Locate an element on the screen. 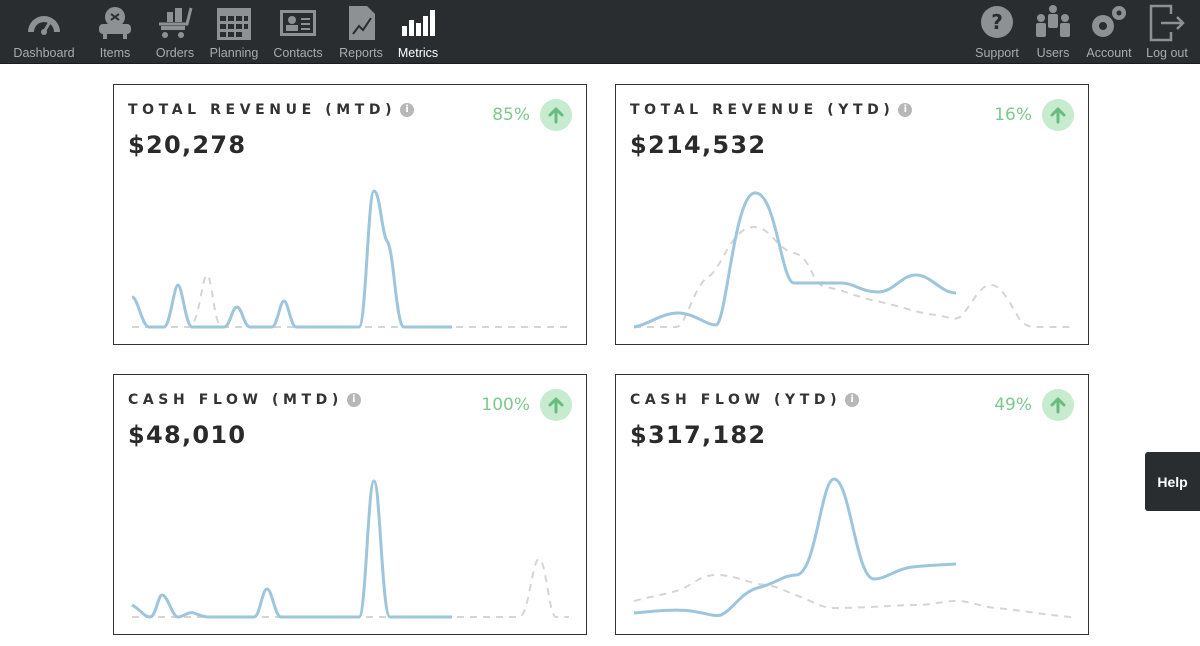  nav-label: Users is located at coordinates (1053, 53).